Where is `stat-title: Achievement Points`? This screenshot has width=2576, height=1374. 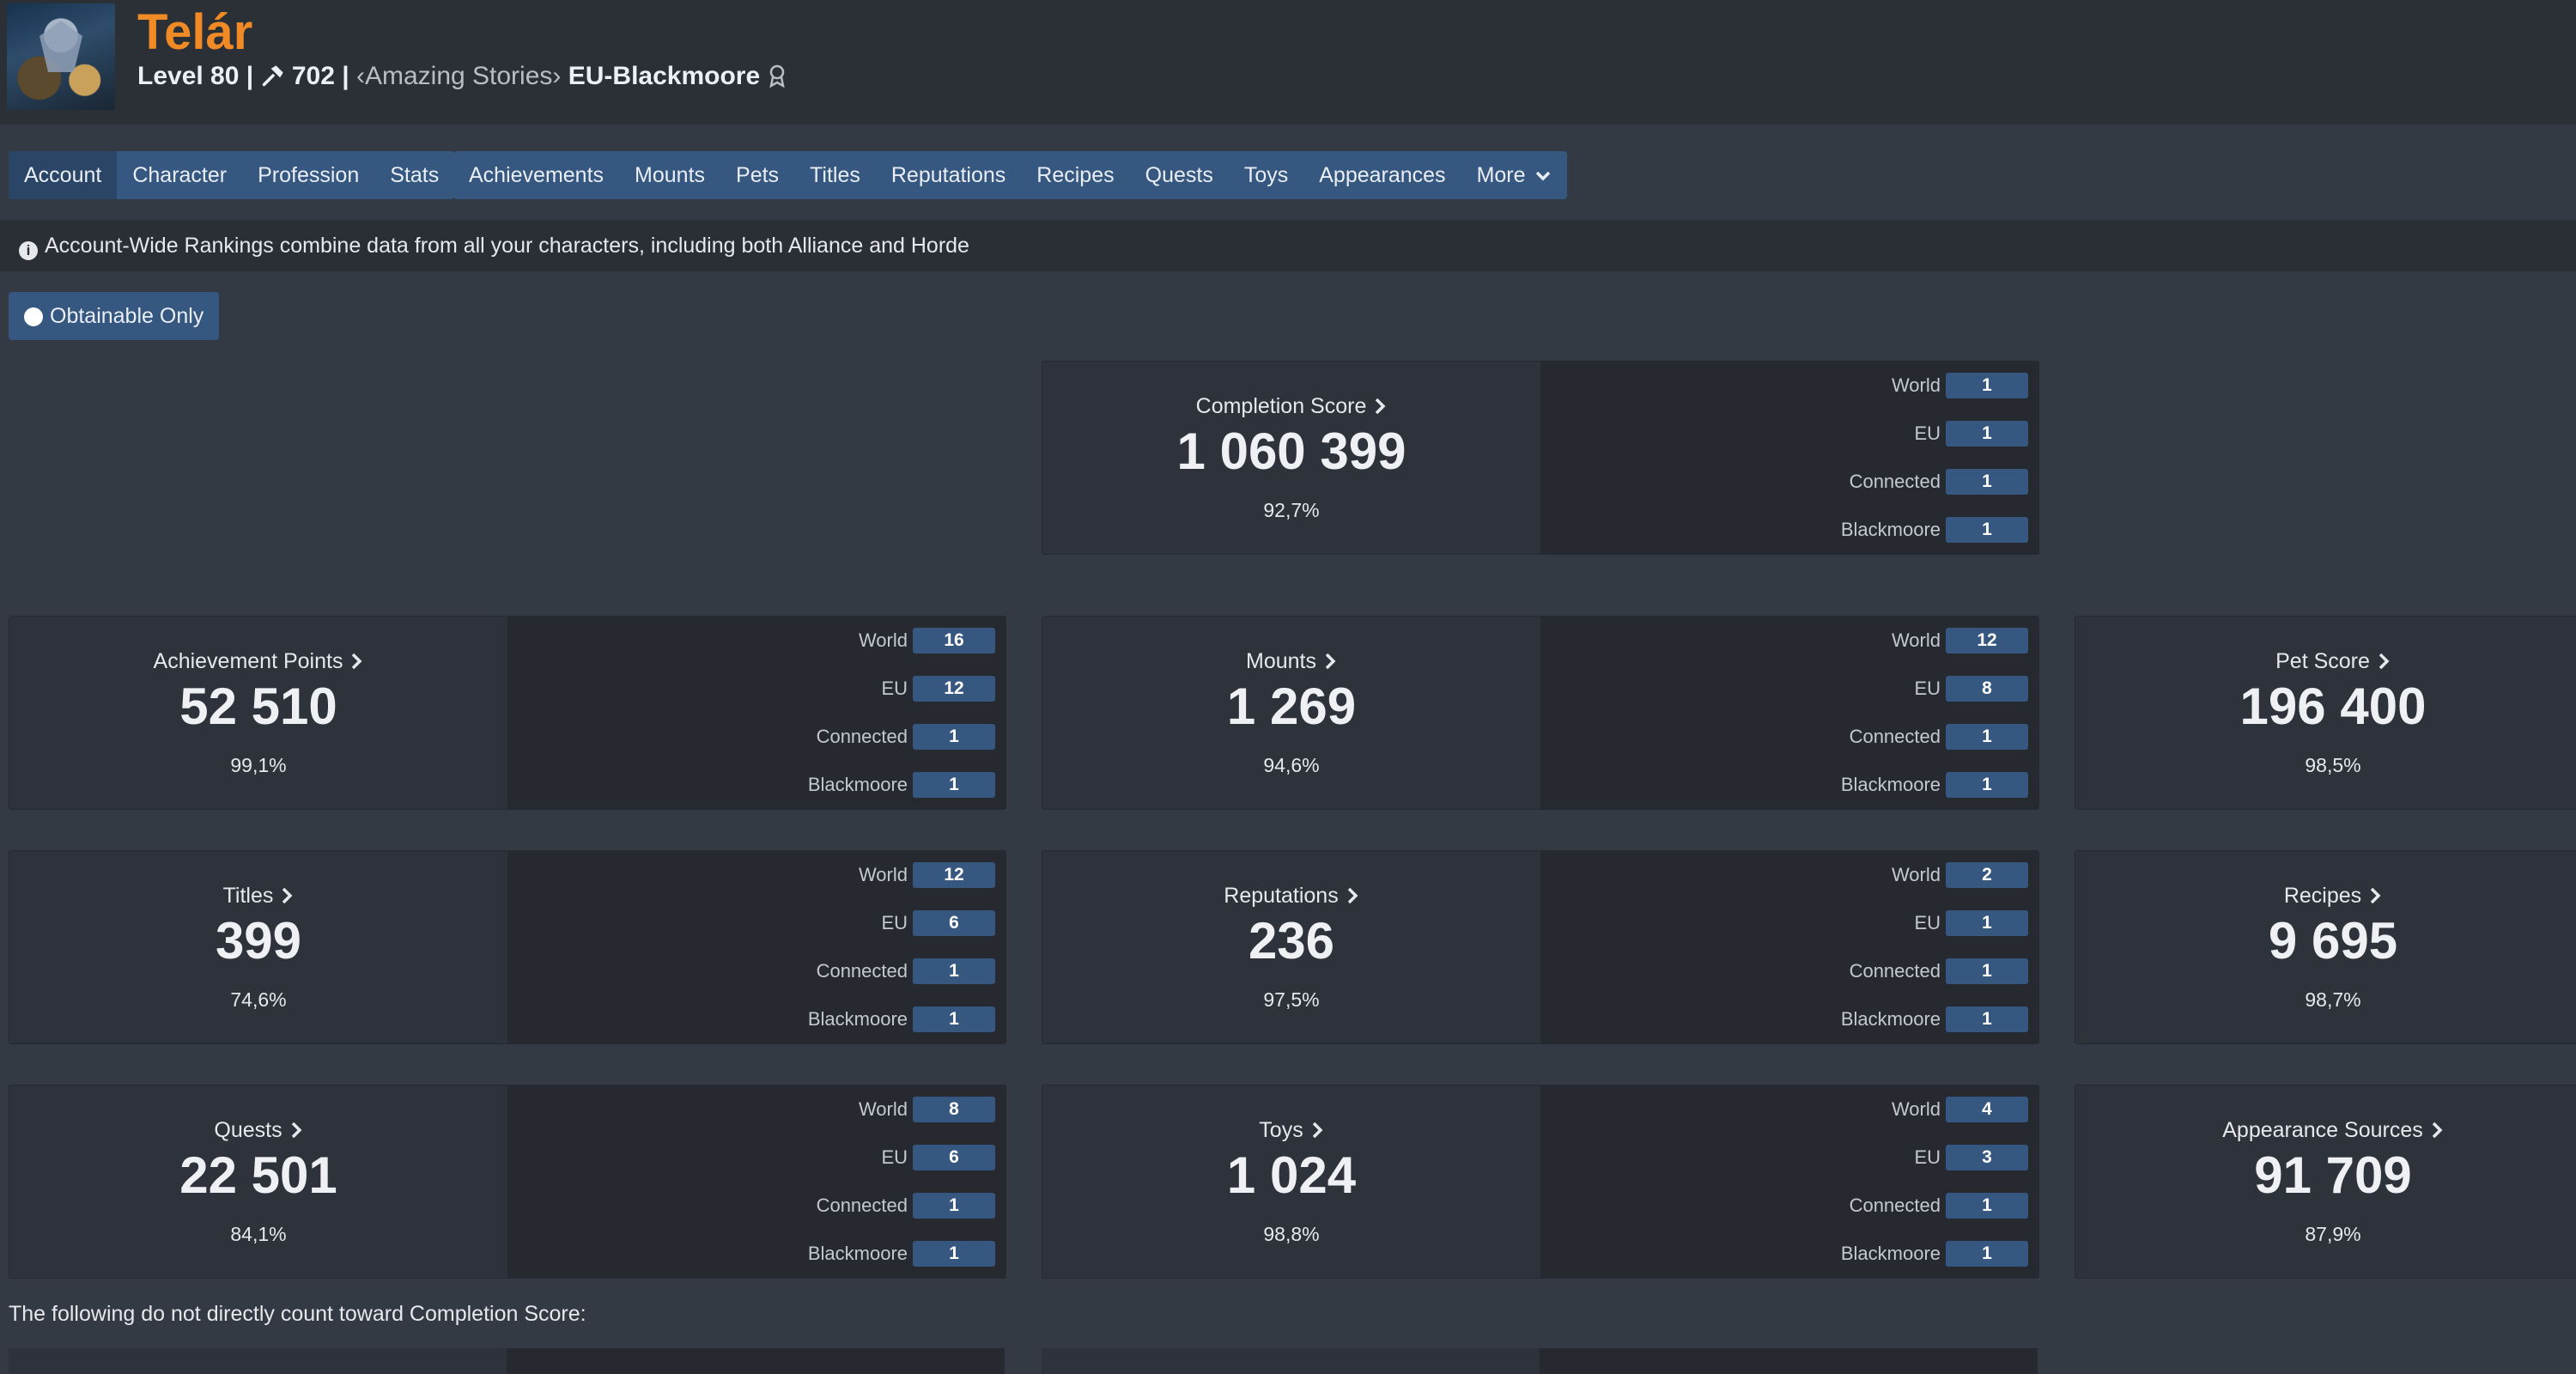
stat-title: Achievement Points is located at coordinates (248, 661).